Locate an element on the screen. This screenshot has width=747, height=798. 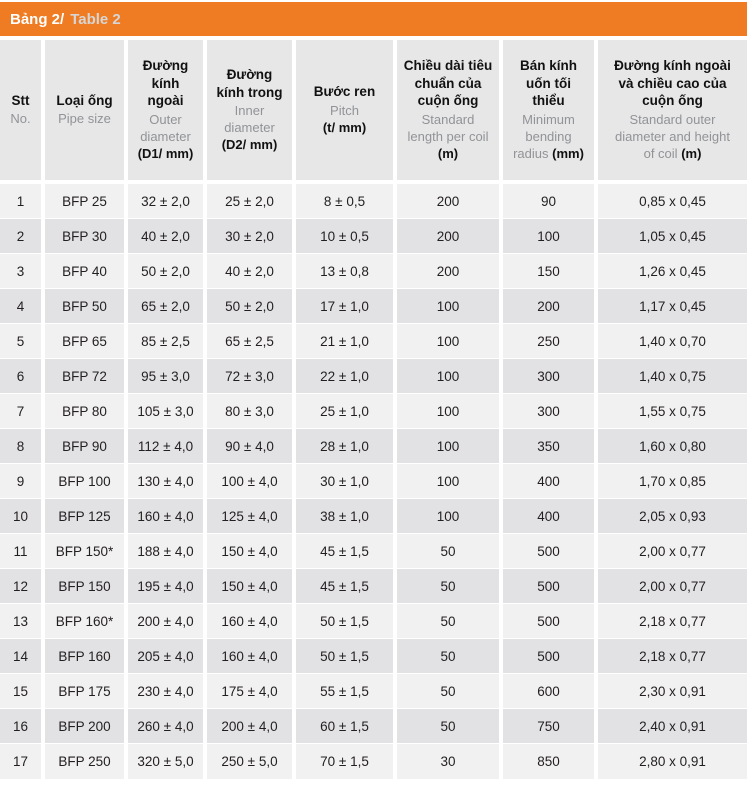
table-cell: 70 ± 1,5 is located at coordinates (346, 761).